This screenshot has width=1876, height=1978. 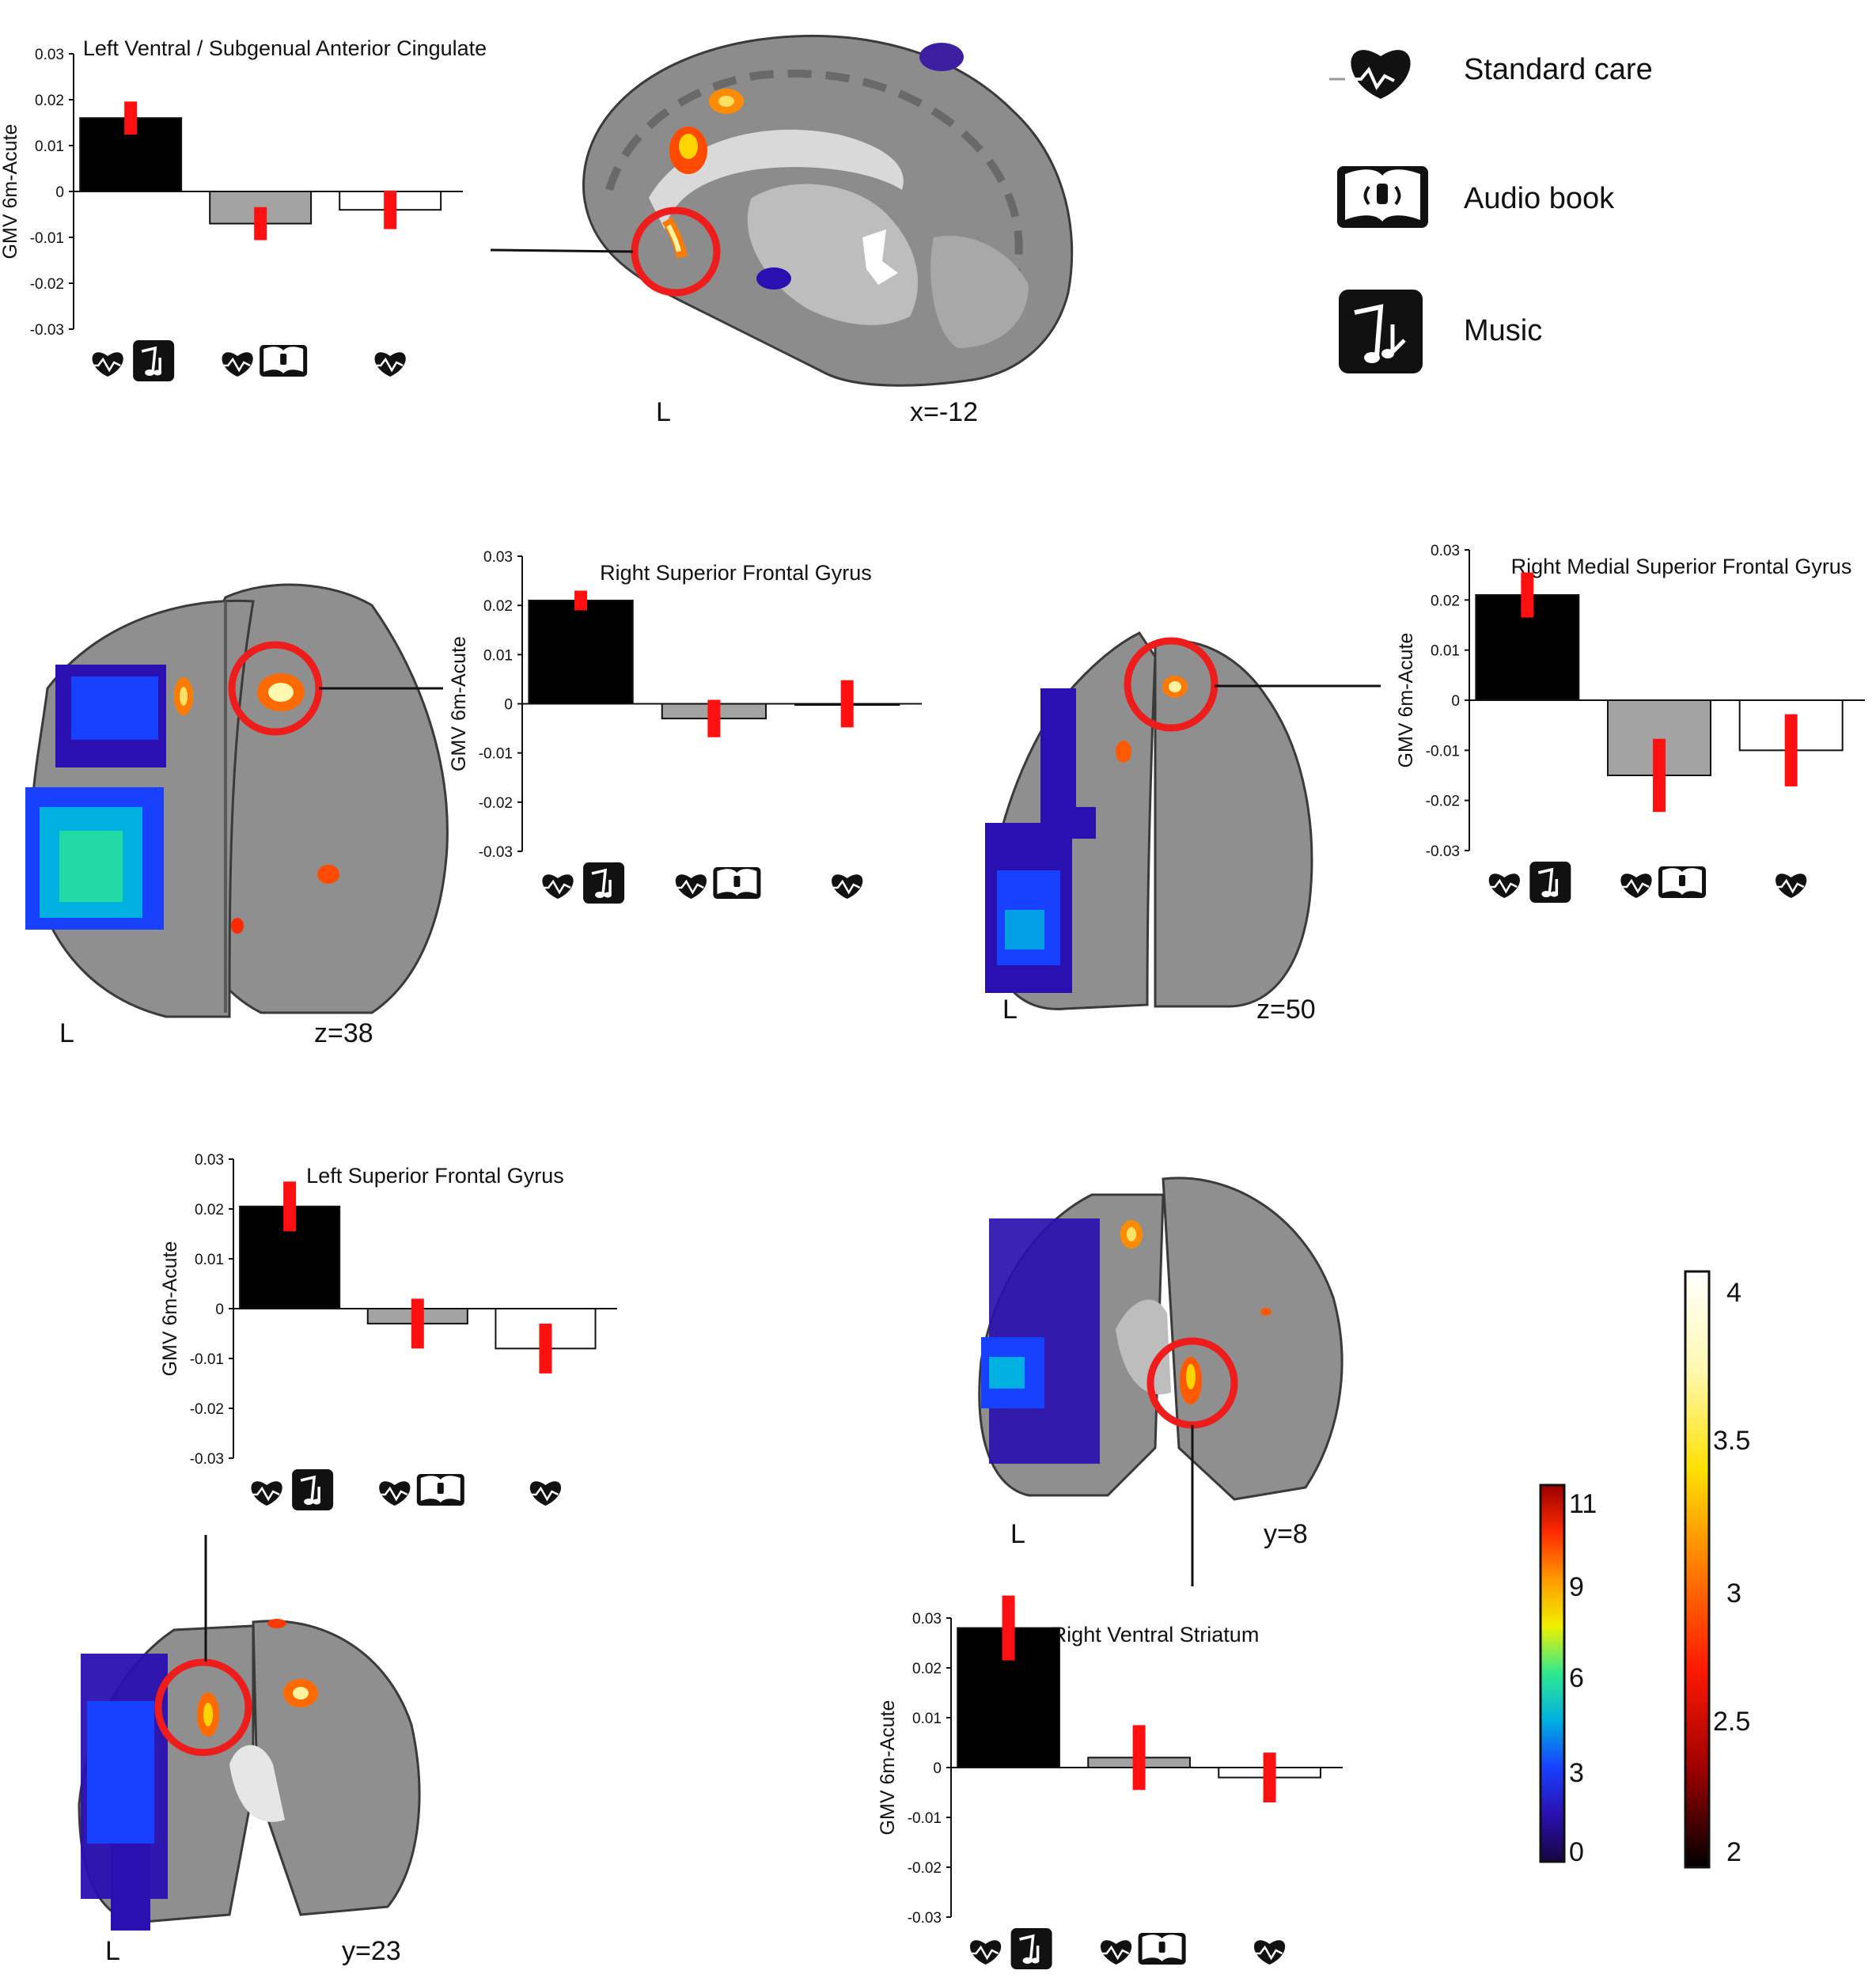 What do you see at coordinates (1733, 1852) in the screenshot?
I see `colorbar-right-tick: 2` at bounding box center [1733, 1852].